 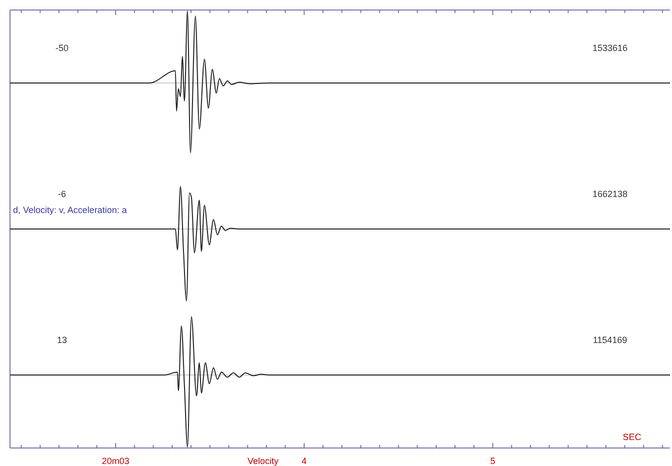 I want to click on annotation: 1154169, so click(x=610, y=340).